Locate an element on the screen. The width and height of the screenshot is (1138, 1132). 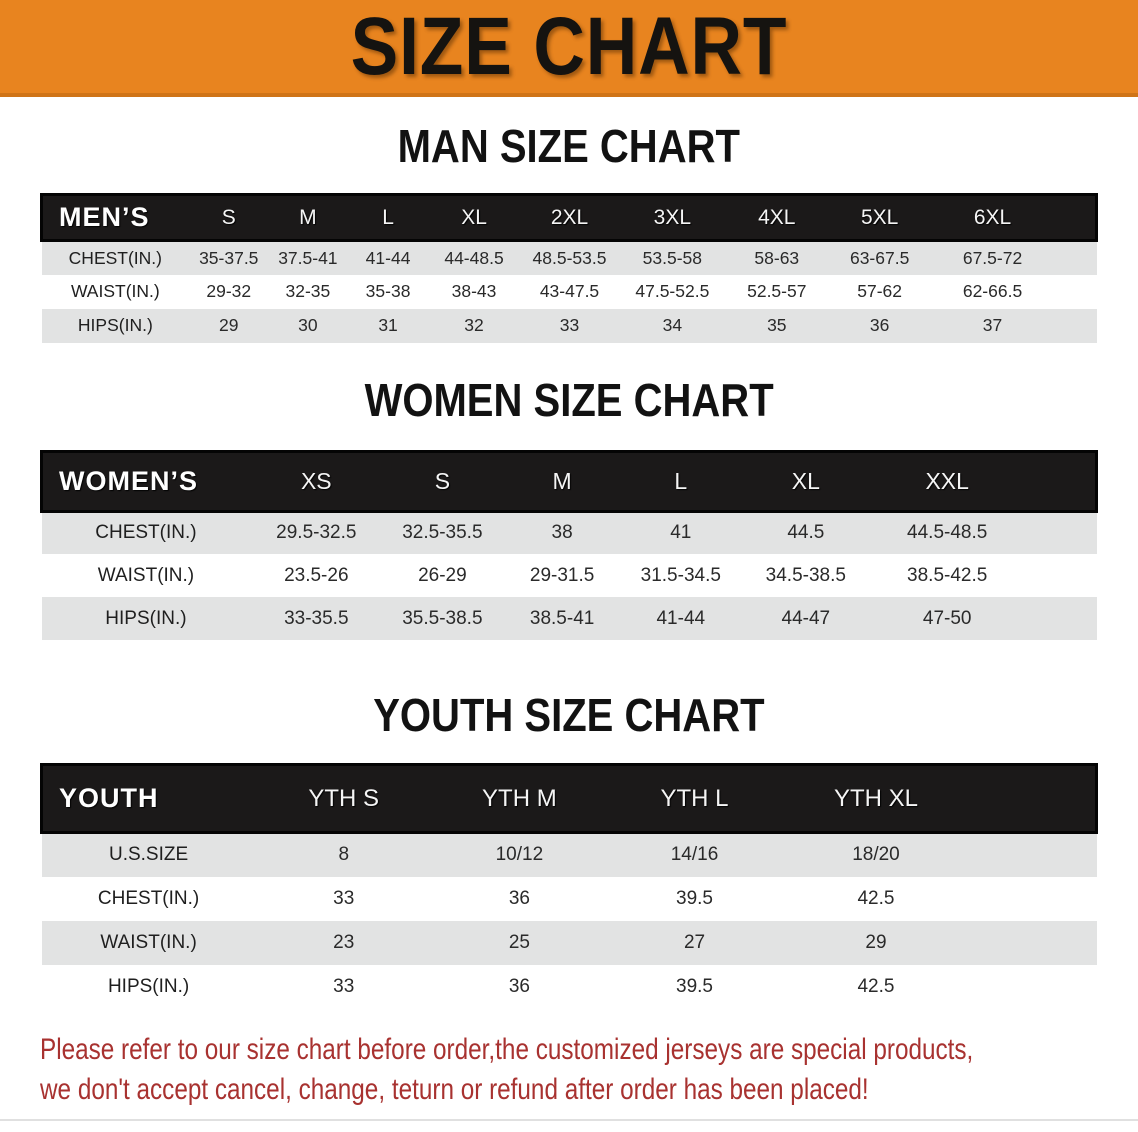
measurement-row: WAIST(IN.) 23 25 27 29 is located at coordinates (569, 942).